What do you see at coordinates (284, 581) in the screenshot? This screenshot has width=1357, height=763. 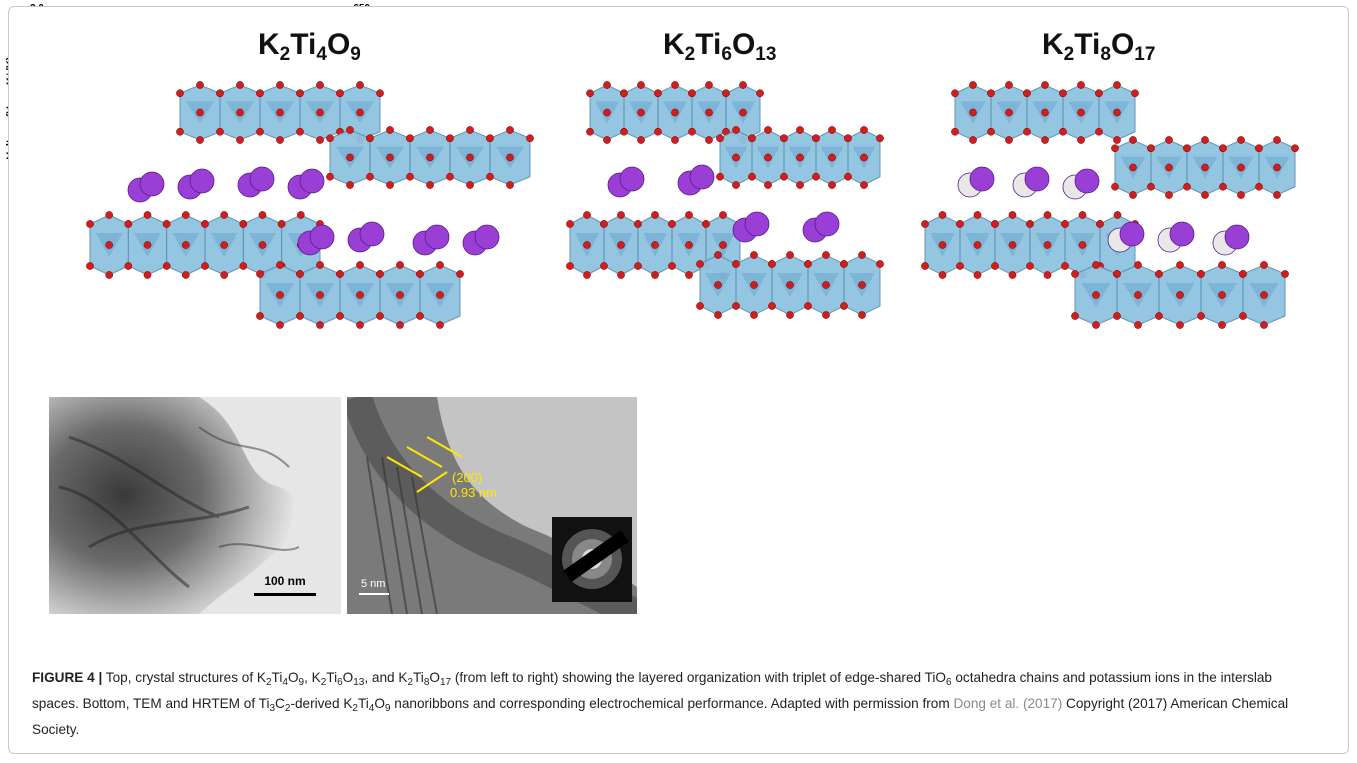 I see `tem-scale-label: 100 nm` at bounding box center [284, 581].